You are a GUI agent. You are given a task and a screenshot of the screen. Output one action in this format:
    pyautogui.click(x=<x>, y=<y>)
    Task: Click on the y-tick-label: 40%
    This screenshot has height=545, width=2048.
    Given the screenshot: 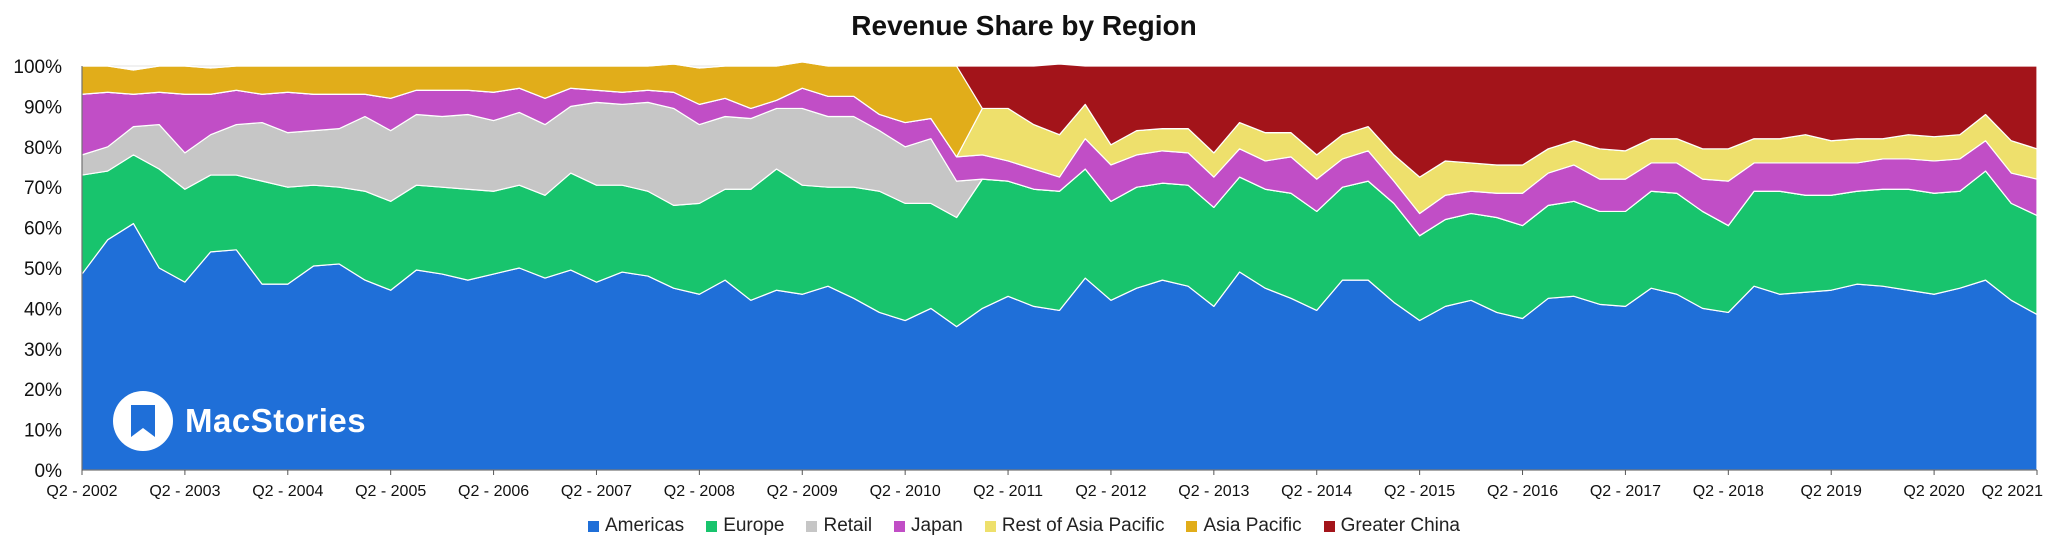 What is the action you would take?
    pyautogui.click(x=43, y=309)
    